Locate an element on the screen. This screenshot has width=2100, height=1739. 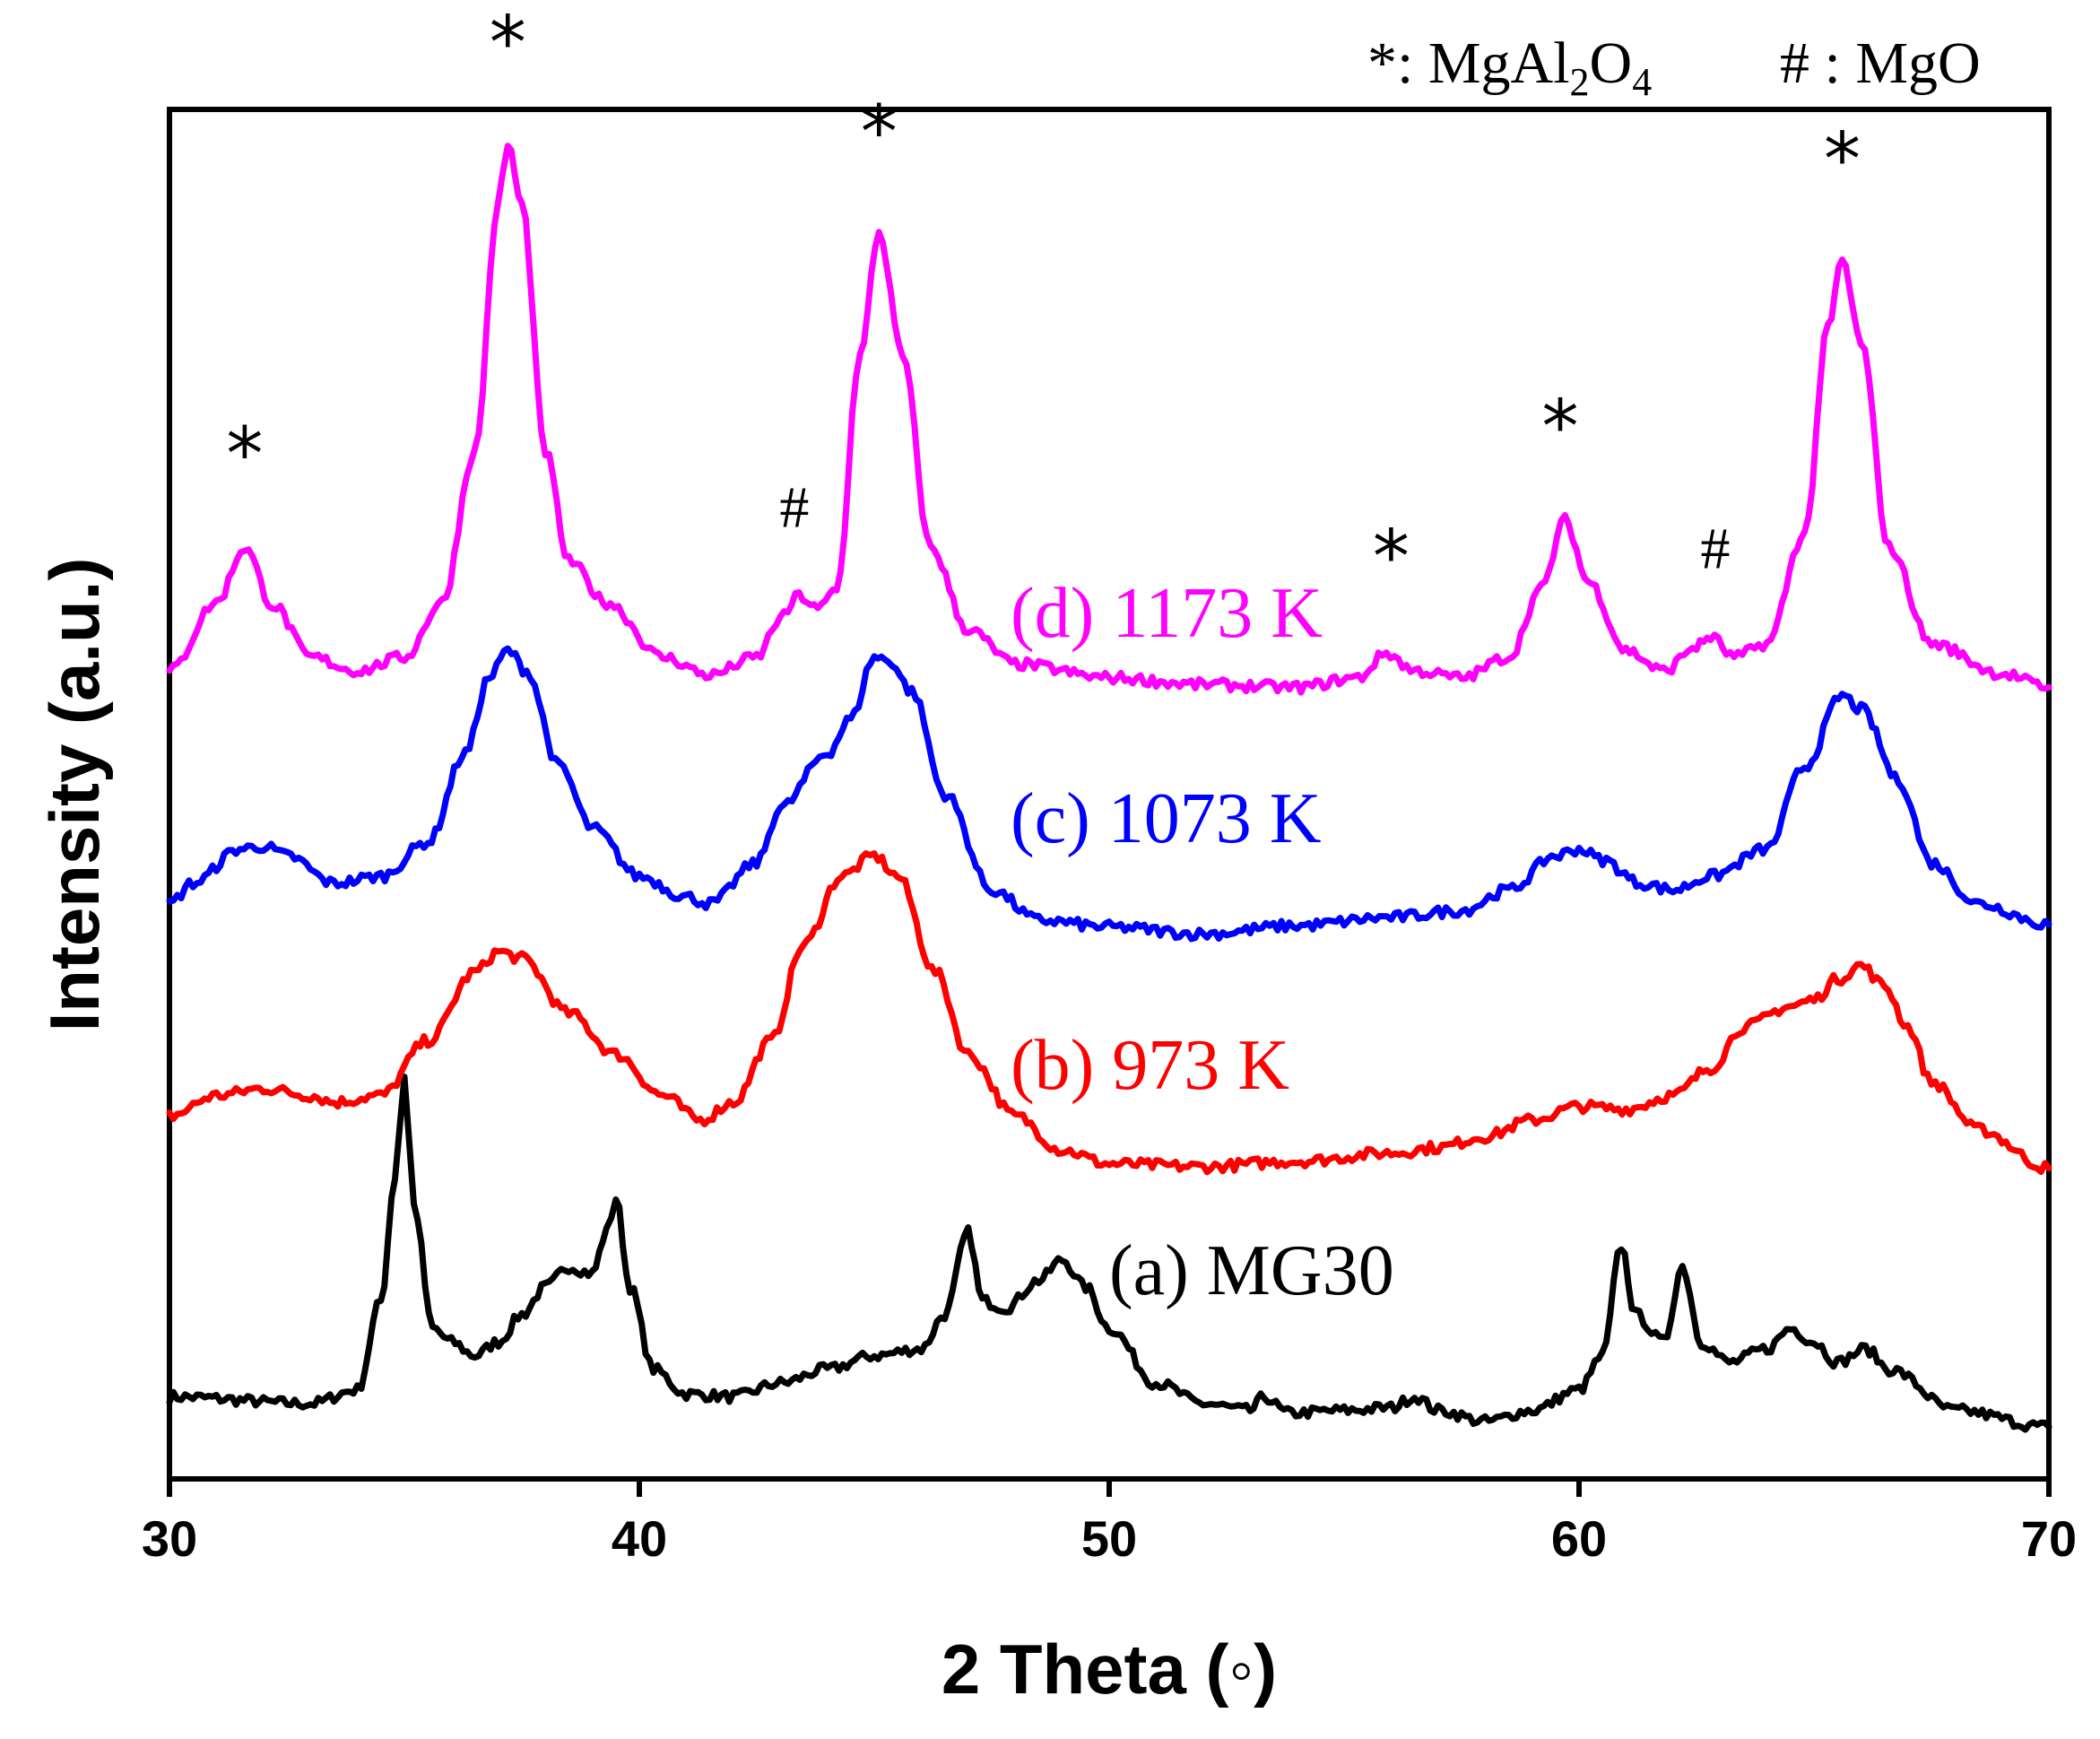
legend-mgal2o4-mgal: MgAl is located at coordinates (1499, 63).